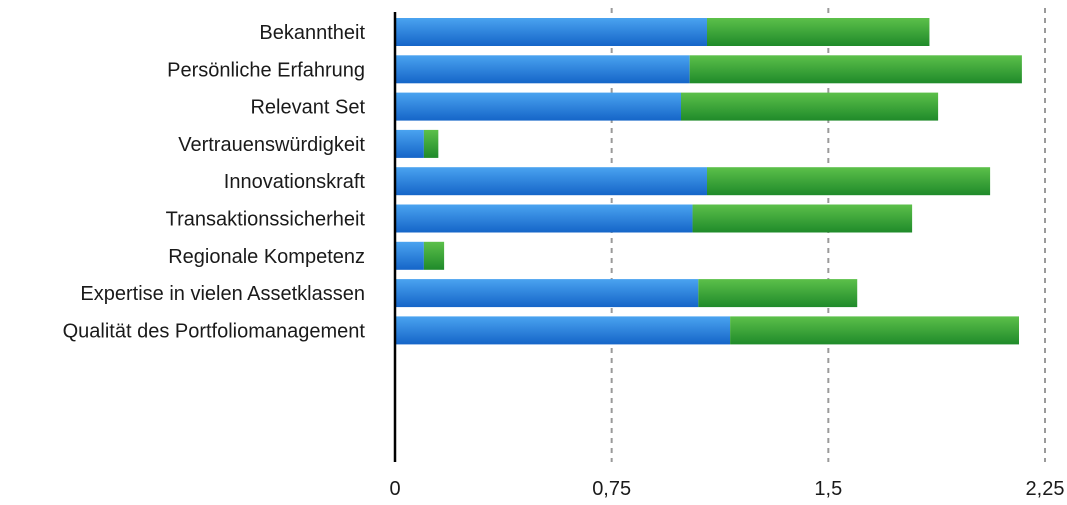 The height and width of the screenshot is (505, 1067). I want to click on x-tick-label: 0,75, so click(611, 489).